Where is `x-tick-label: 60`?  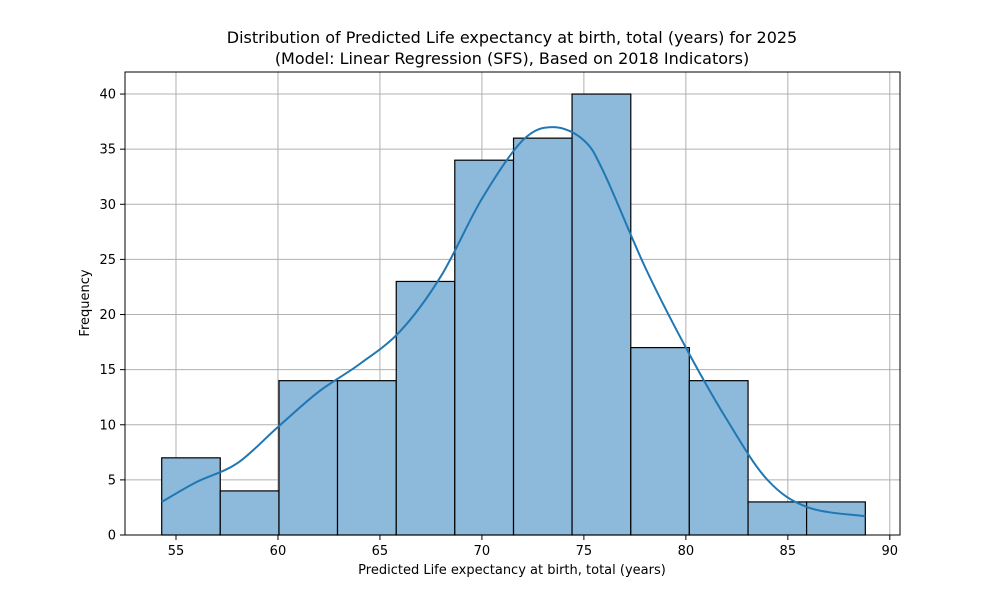
x-tick-label: 60 is located at coordinates (278, 551).